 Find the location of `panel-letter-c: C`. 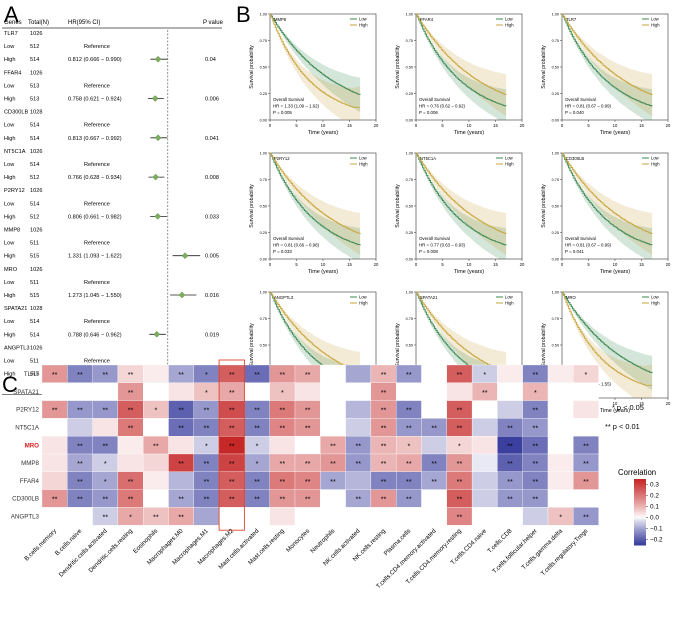

panel-letter-c: C is located at coordinates (10, 384).